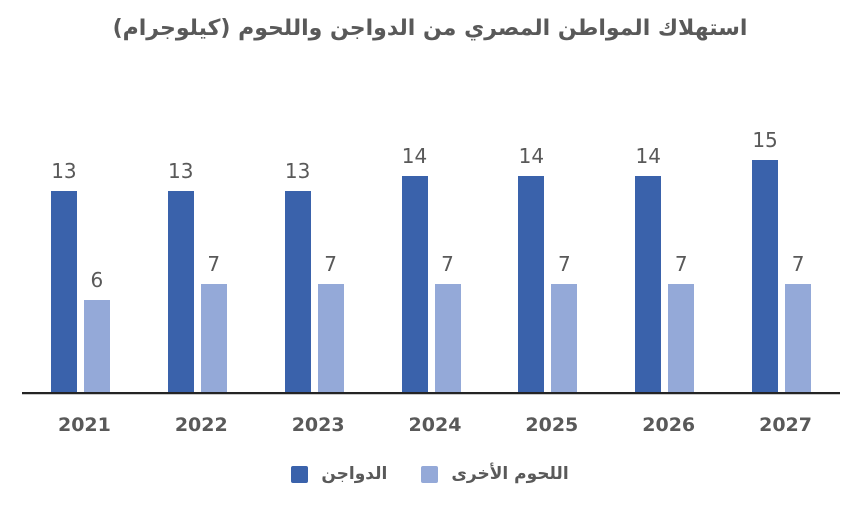 Image resolution: width=860 pixels, height=521 pixels. Describe the element at coordinates (531, 284) in the screenshot. I see `bar-poultry-2025` at that location.